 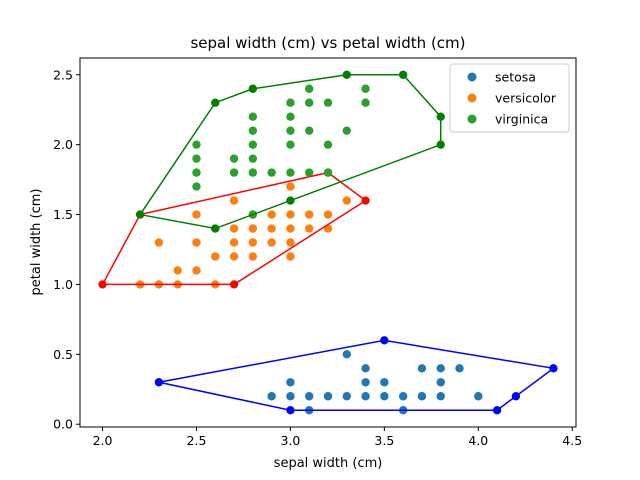 What do you see at coordinates (337, 437) in the screenshot?
I see `x-axis-ticks: 2.0 2.5 3.0 3.5 4.0 4.5` at bounding box center [337, 437].